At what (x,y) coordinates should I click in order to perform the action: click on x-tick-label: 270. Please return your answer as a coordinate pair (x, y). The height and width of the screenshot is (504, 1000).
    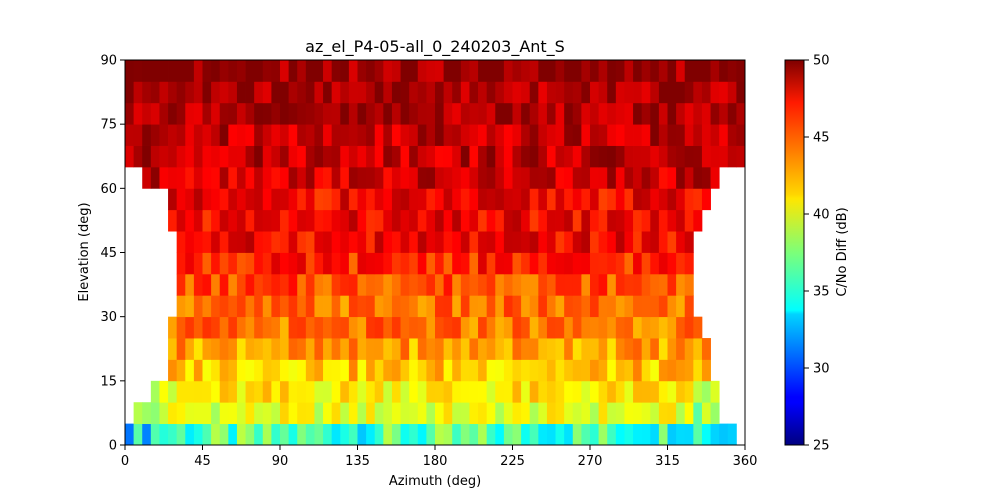
    Looking at the image, I should click on (590, 461).